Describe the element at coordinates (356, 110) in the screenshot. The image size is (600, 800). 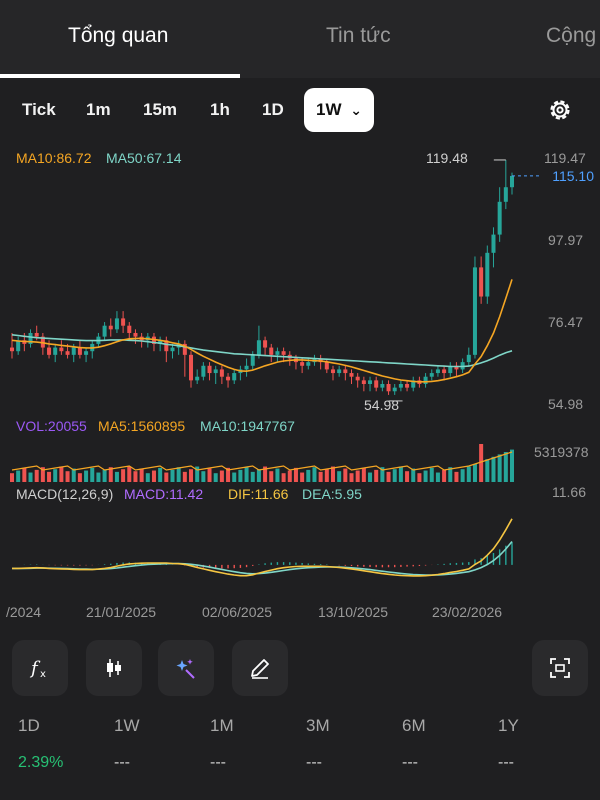
I see `chevron-down-icon: ⌄` at that location.